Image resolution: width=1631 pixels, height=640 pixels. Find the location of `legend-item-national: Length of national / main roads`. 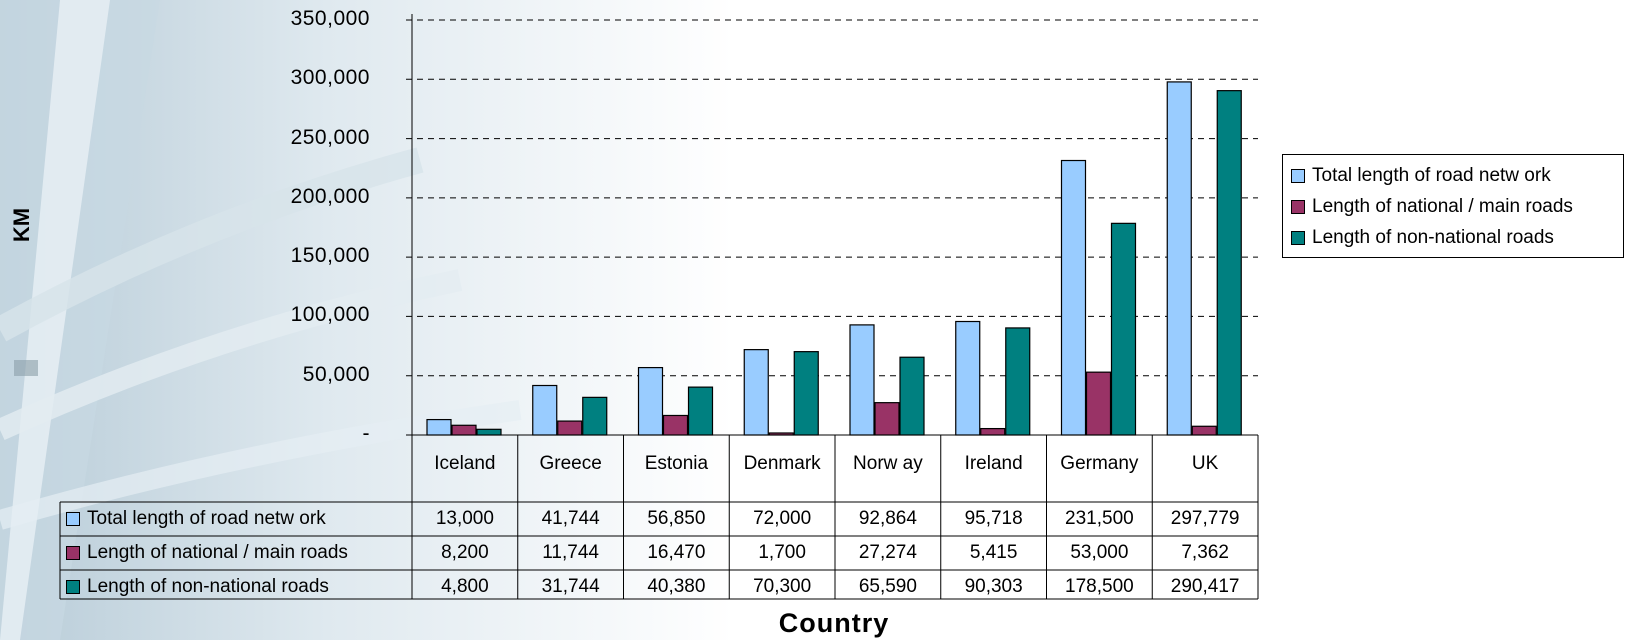

legend-item-national: Length of national / main roads is located at coordinates (1432, 207).